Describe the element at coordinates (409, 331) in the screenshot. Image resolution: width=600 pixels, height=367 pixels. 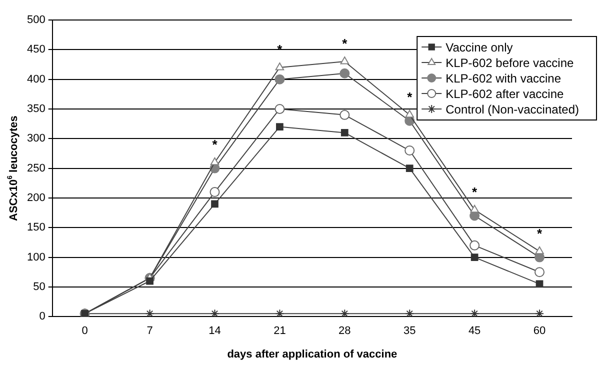
I see `x-tick-label: 35` at that location.